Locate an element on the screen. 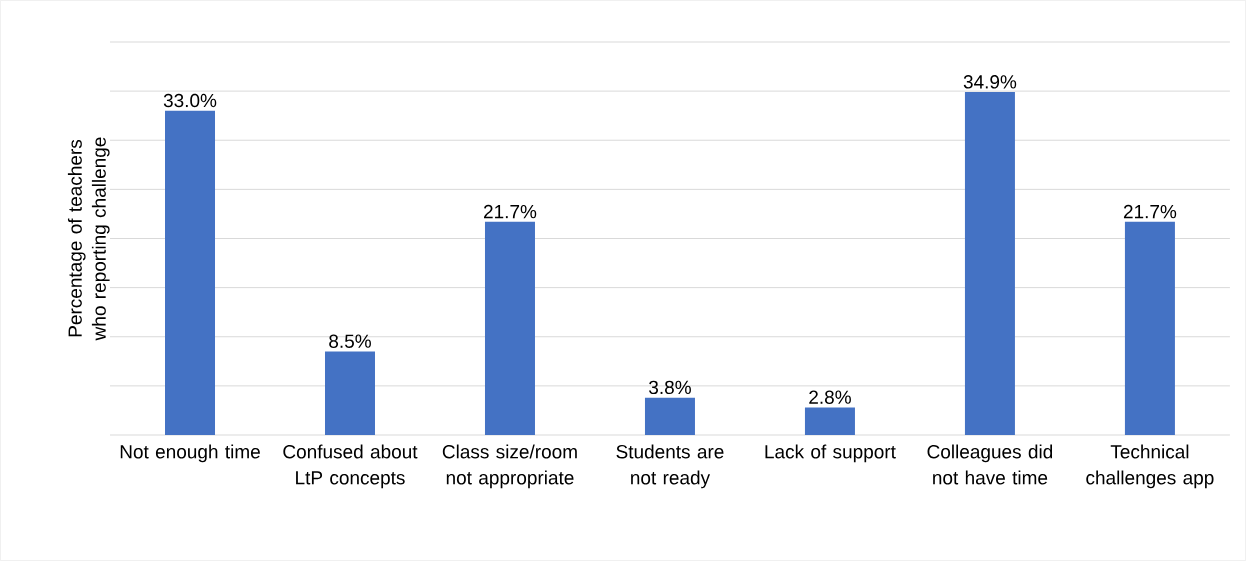  x-tick-label: Technical challenges app is located at coordinates (1150, 466).